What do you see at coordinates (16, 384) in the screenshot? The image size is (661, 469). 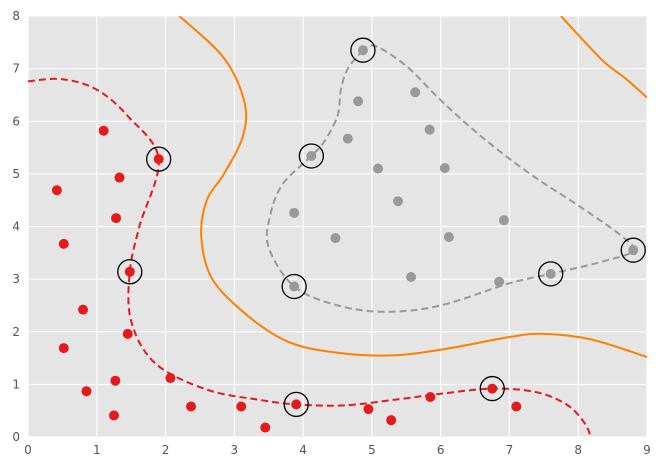 I see `y-tick-label: 1` at bounding box center [16, 384].